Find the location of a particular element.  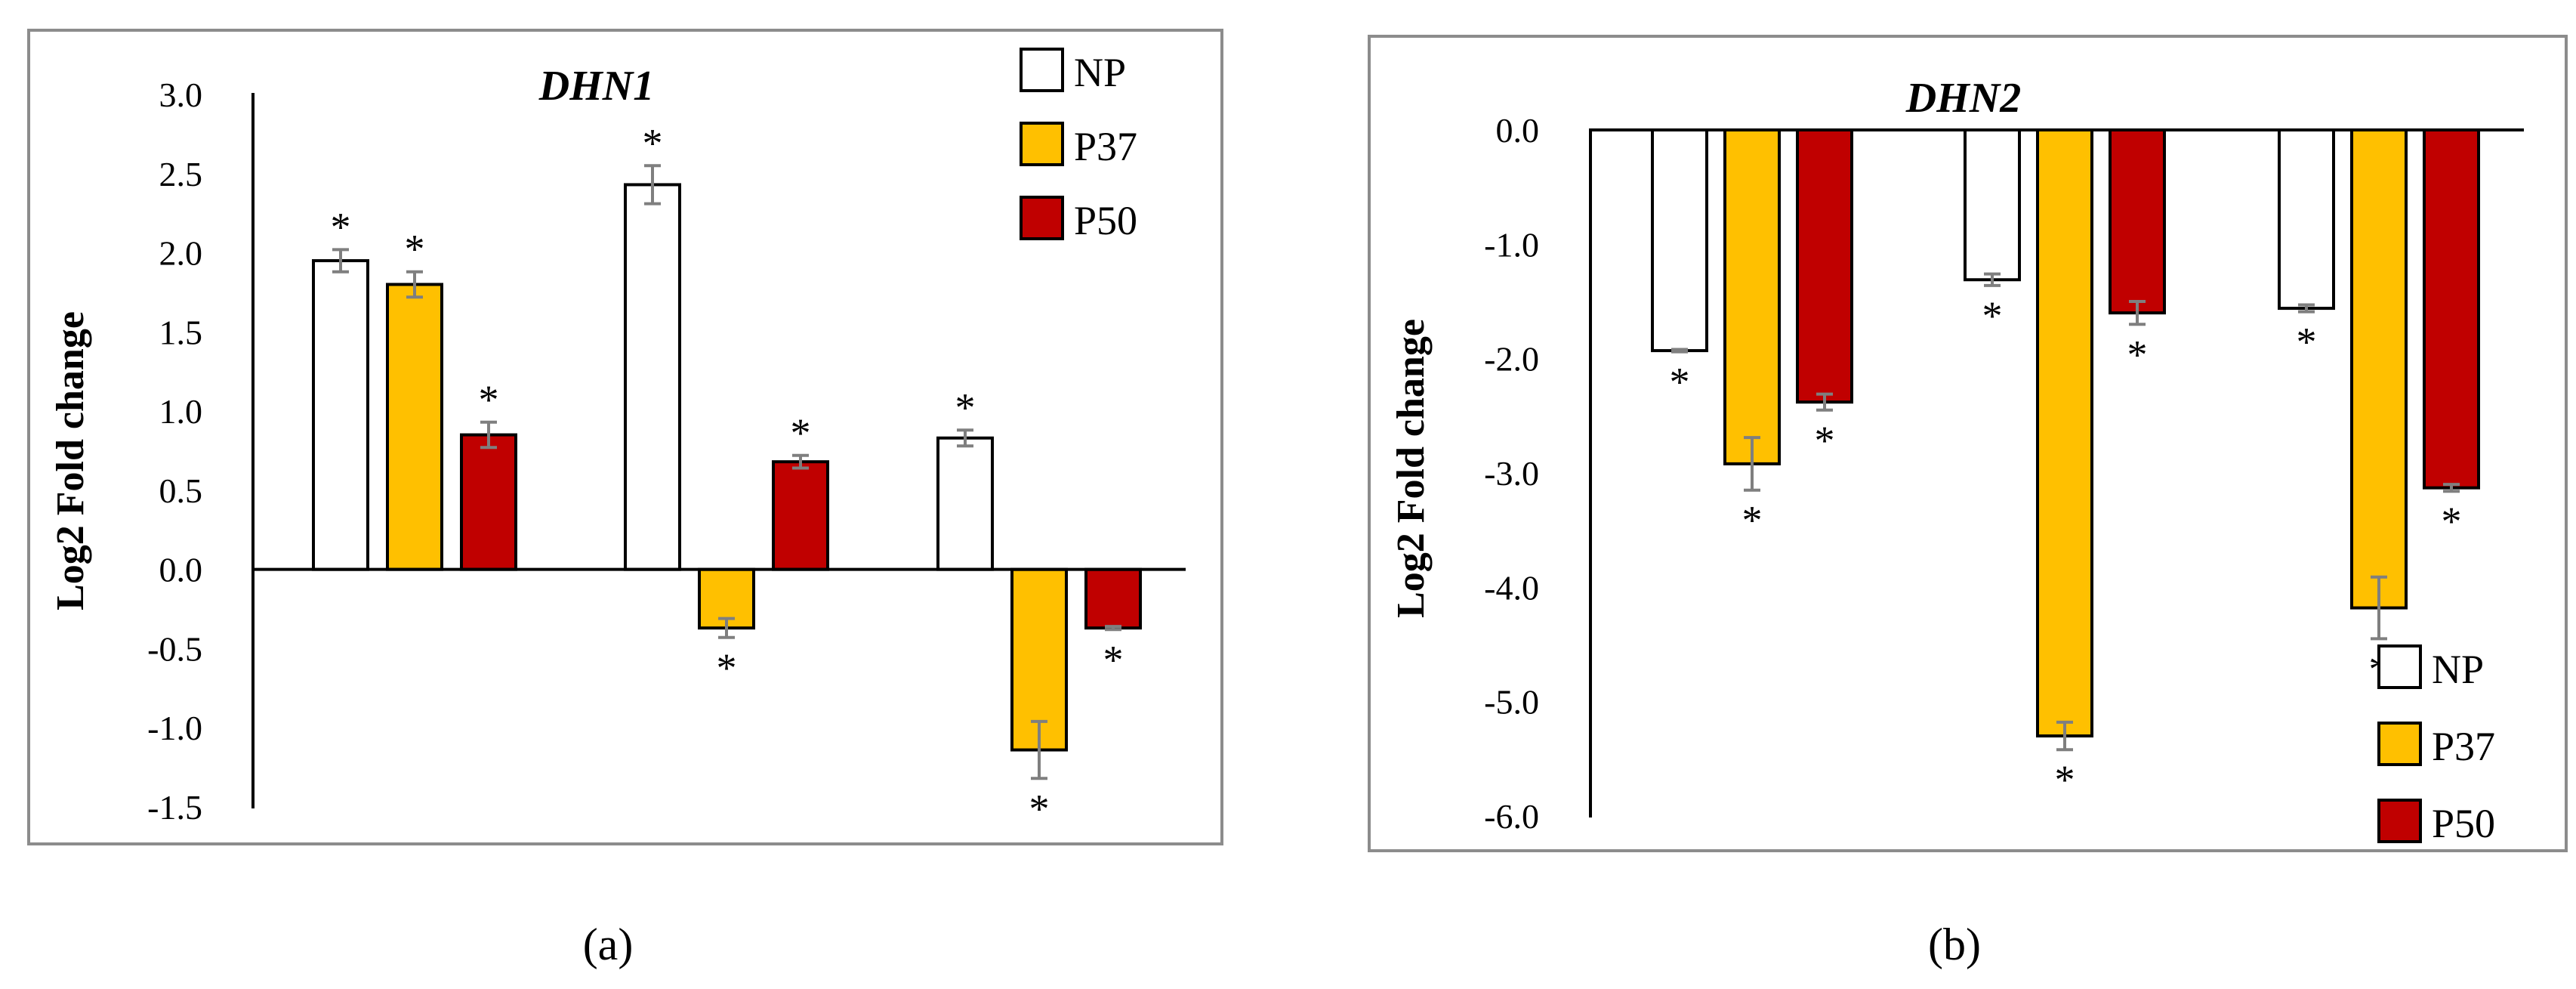

chart-b-y-ticks: -6.0 -5.0 -4.0 -3.0 -2.0 -1.0 0.0 is located at coordinates (1511, 473).